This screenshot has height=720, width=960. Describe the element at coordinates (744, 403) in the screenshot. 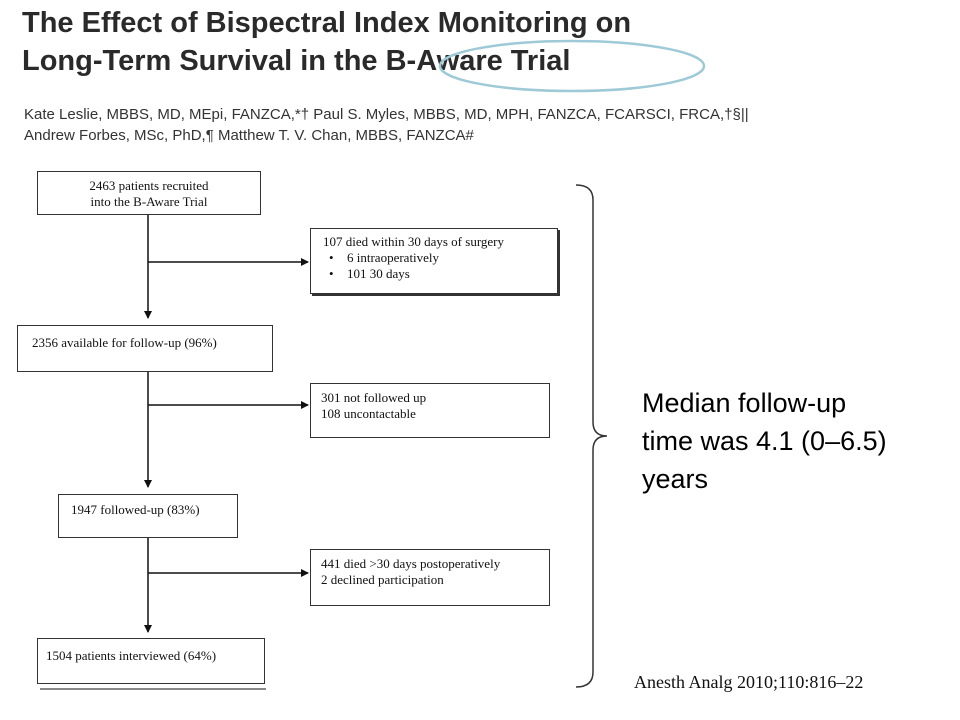

I see `median-line-1: Median follow-up` at that location.